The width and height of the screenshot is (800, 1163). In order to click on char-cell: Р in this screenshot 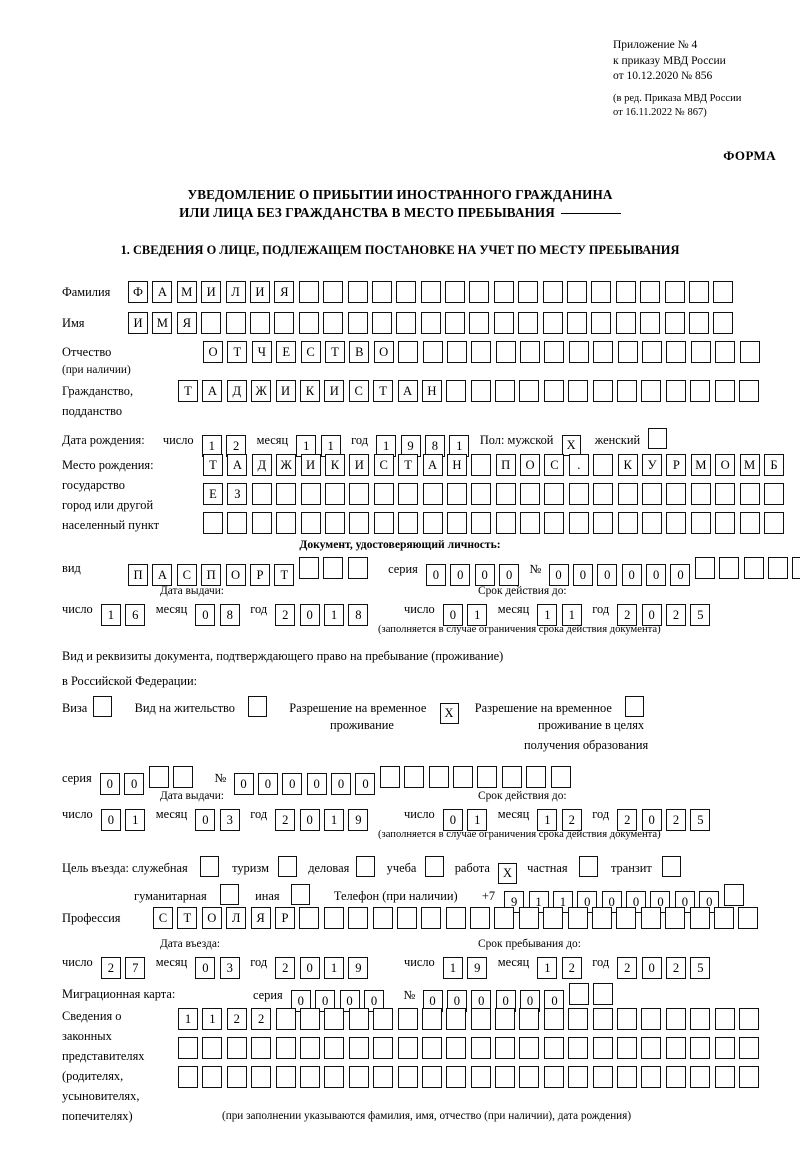, I will do `click(259, 575)`.